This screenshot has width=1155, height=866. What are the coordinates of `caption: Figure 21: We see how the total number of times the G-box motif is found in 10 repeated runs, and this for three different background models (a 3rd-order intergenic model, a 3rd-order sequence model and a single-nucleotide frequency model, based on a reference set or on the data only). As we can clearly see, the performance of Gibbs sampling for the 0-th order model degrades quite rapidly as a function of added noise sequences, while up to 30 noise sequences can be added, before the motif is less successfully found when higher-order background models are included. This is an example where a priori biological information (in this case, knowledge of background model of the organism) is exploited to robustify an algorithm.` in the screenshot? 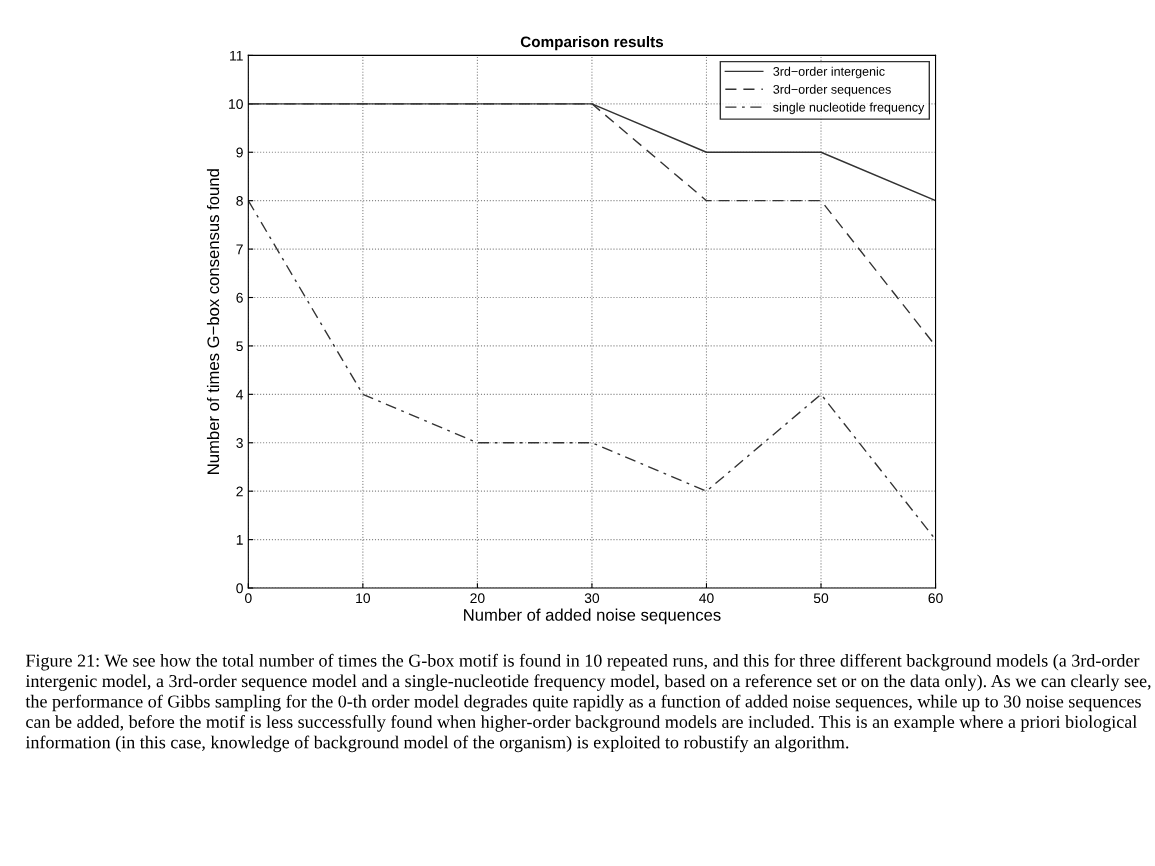 It's located at (588, 703).